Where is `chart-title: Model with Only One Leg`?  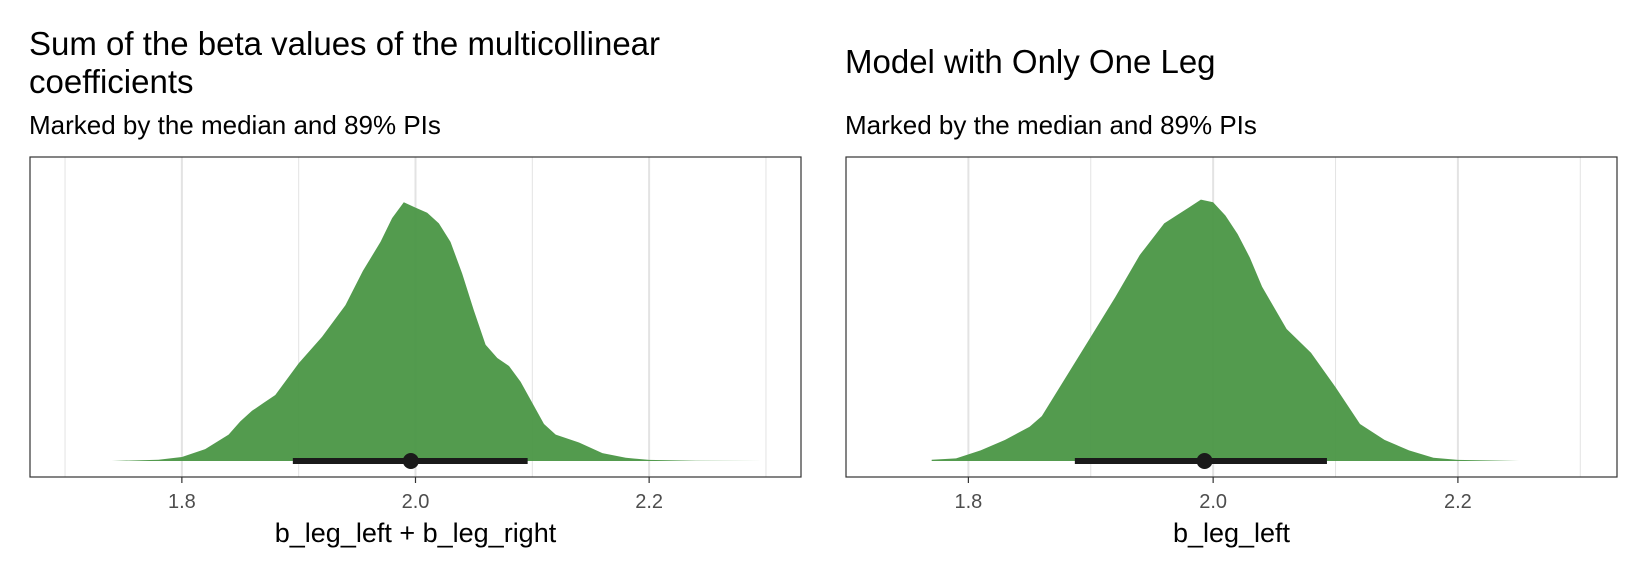 chart-title: Model with Only One Leg is located at coordinates (1030, 61).